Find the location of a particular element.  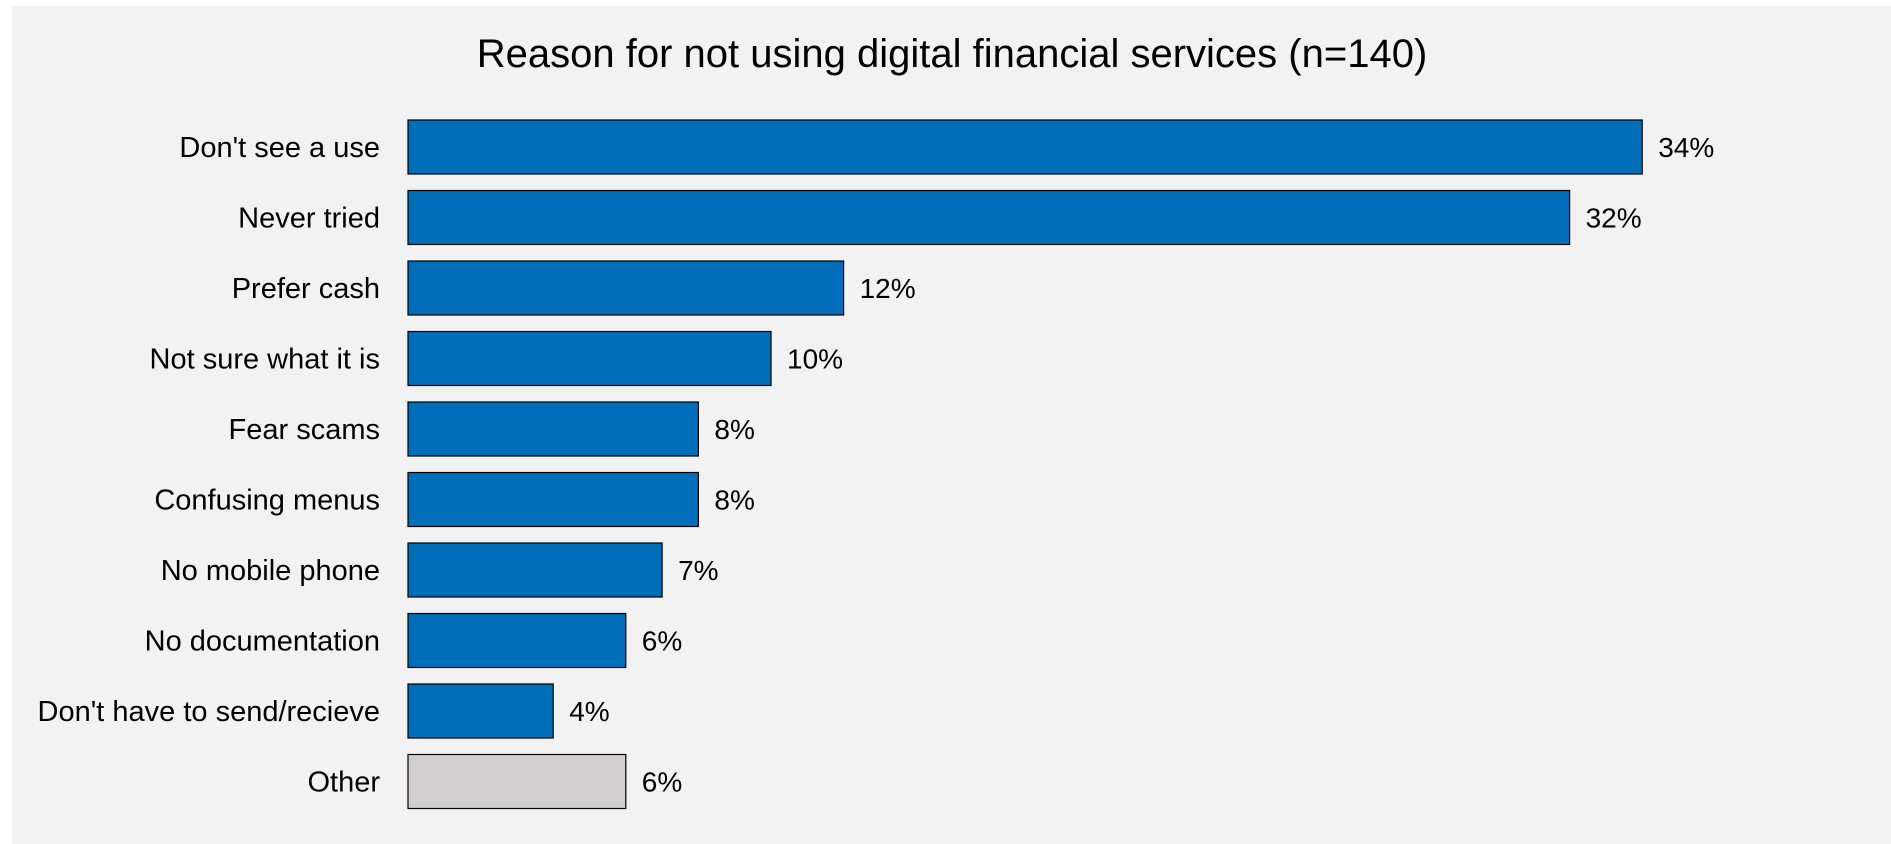

value-label-2: 12% is located at coordinates (888, 288).